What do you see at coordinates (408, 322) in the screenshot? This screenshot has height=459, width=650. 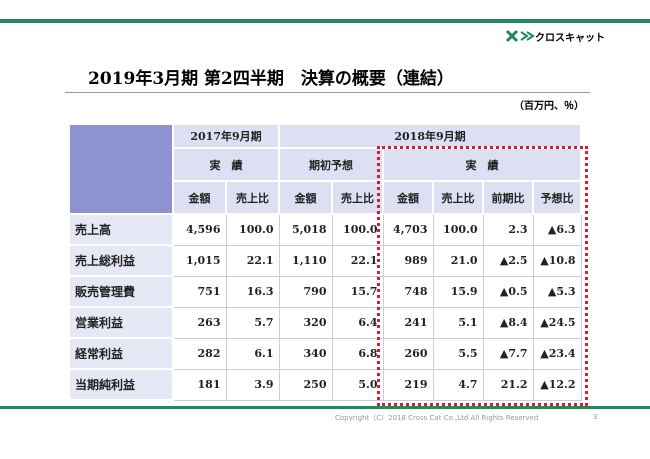 I see `cell: 241` at bounding box center [408, 322].